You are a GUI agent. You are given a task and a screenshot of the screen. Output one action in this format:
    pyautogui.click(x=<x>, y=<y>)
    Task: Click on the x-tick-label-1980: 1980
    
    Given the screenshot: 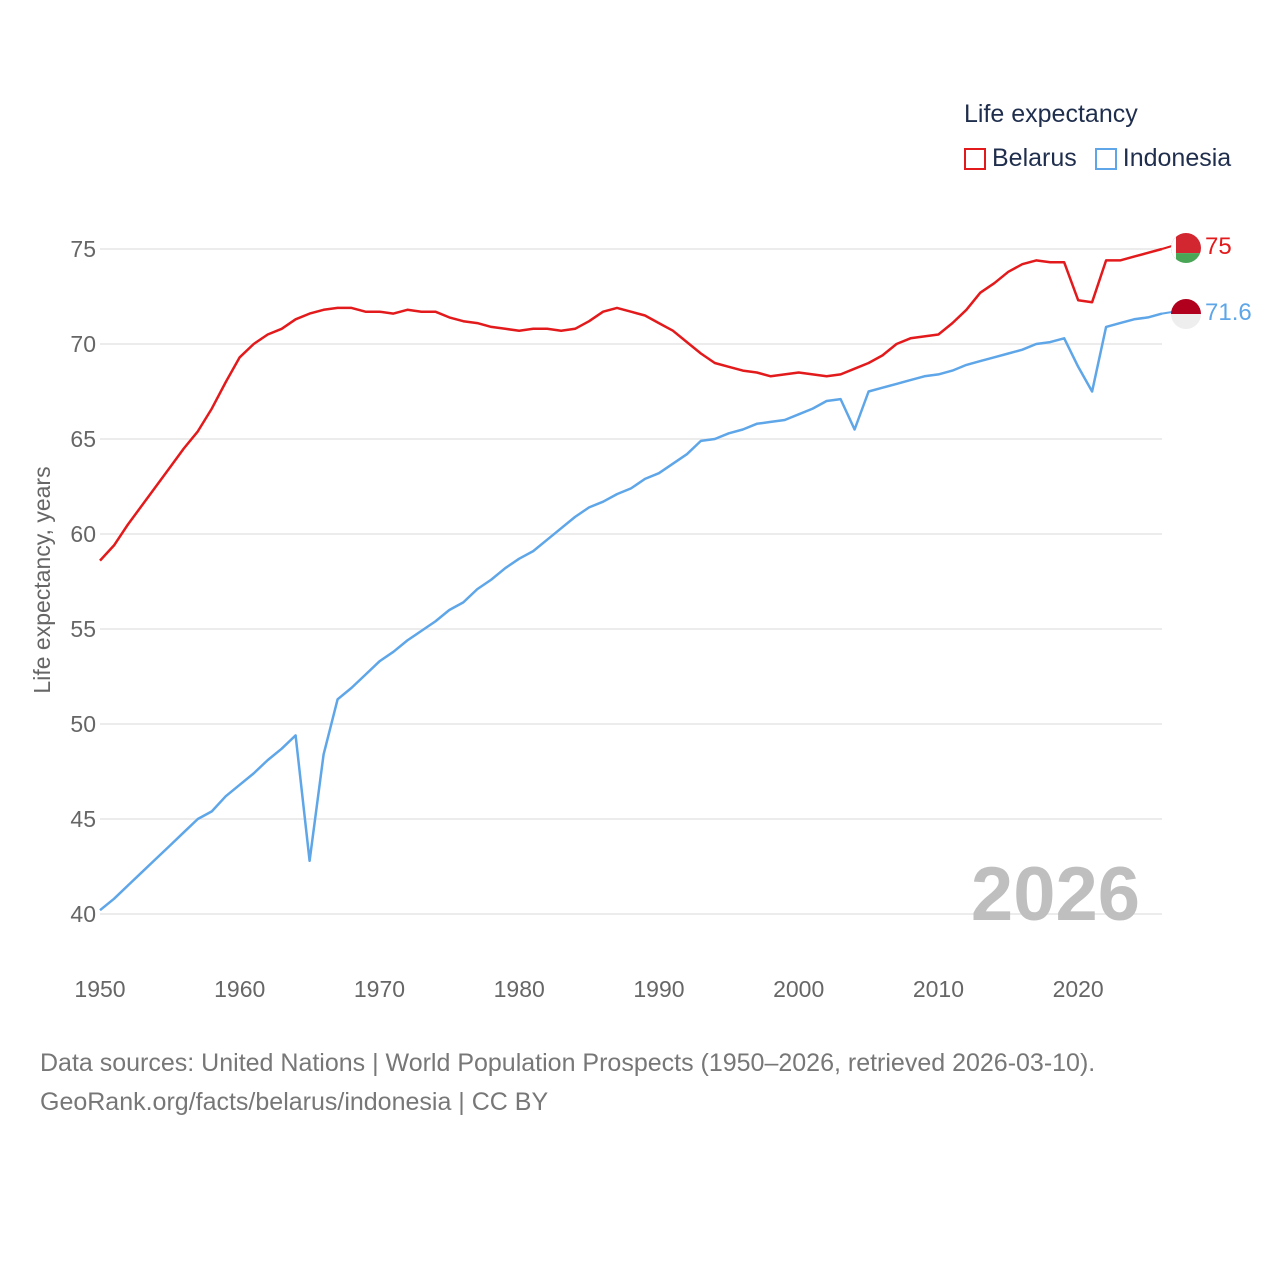 What is the action you would take?
    pyautogui.click(x=519, y=989)
    